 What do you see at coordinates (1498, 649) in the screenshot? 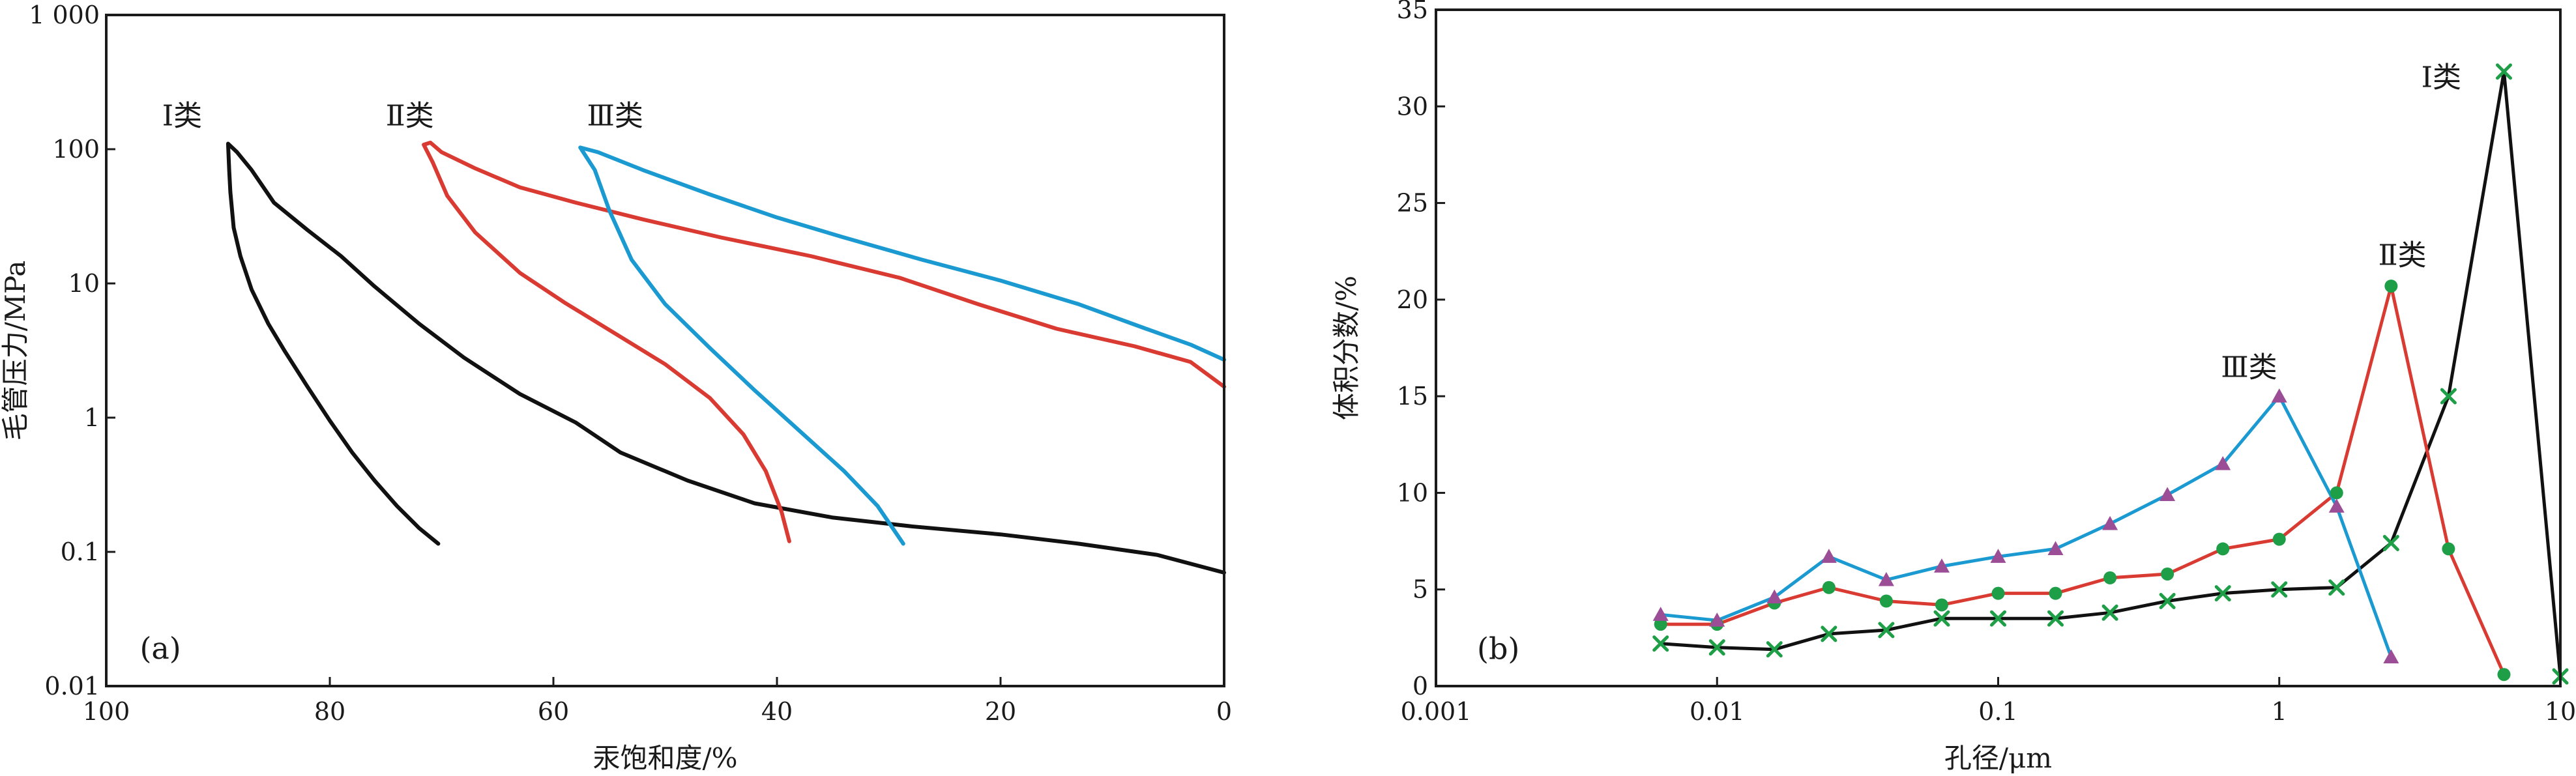
I see `panel-b-tag: (b)` at bounding box center [1498, 649].